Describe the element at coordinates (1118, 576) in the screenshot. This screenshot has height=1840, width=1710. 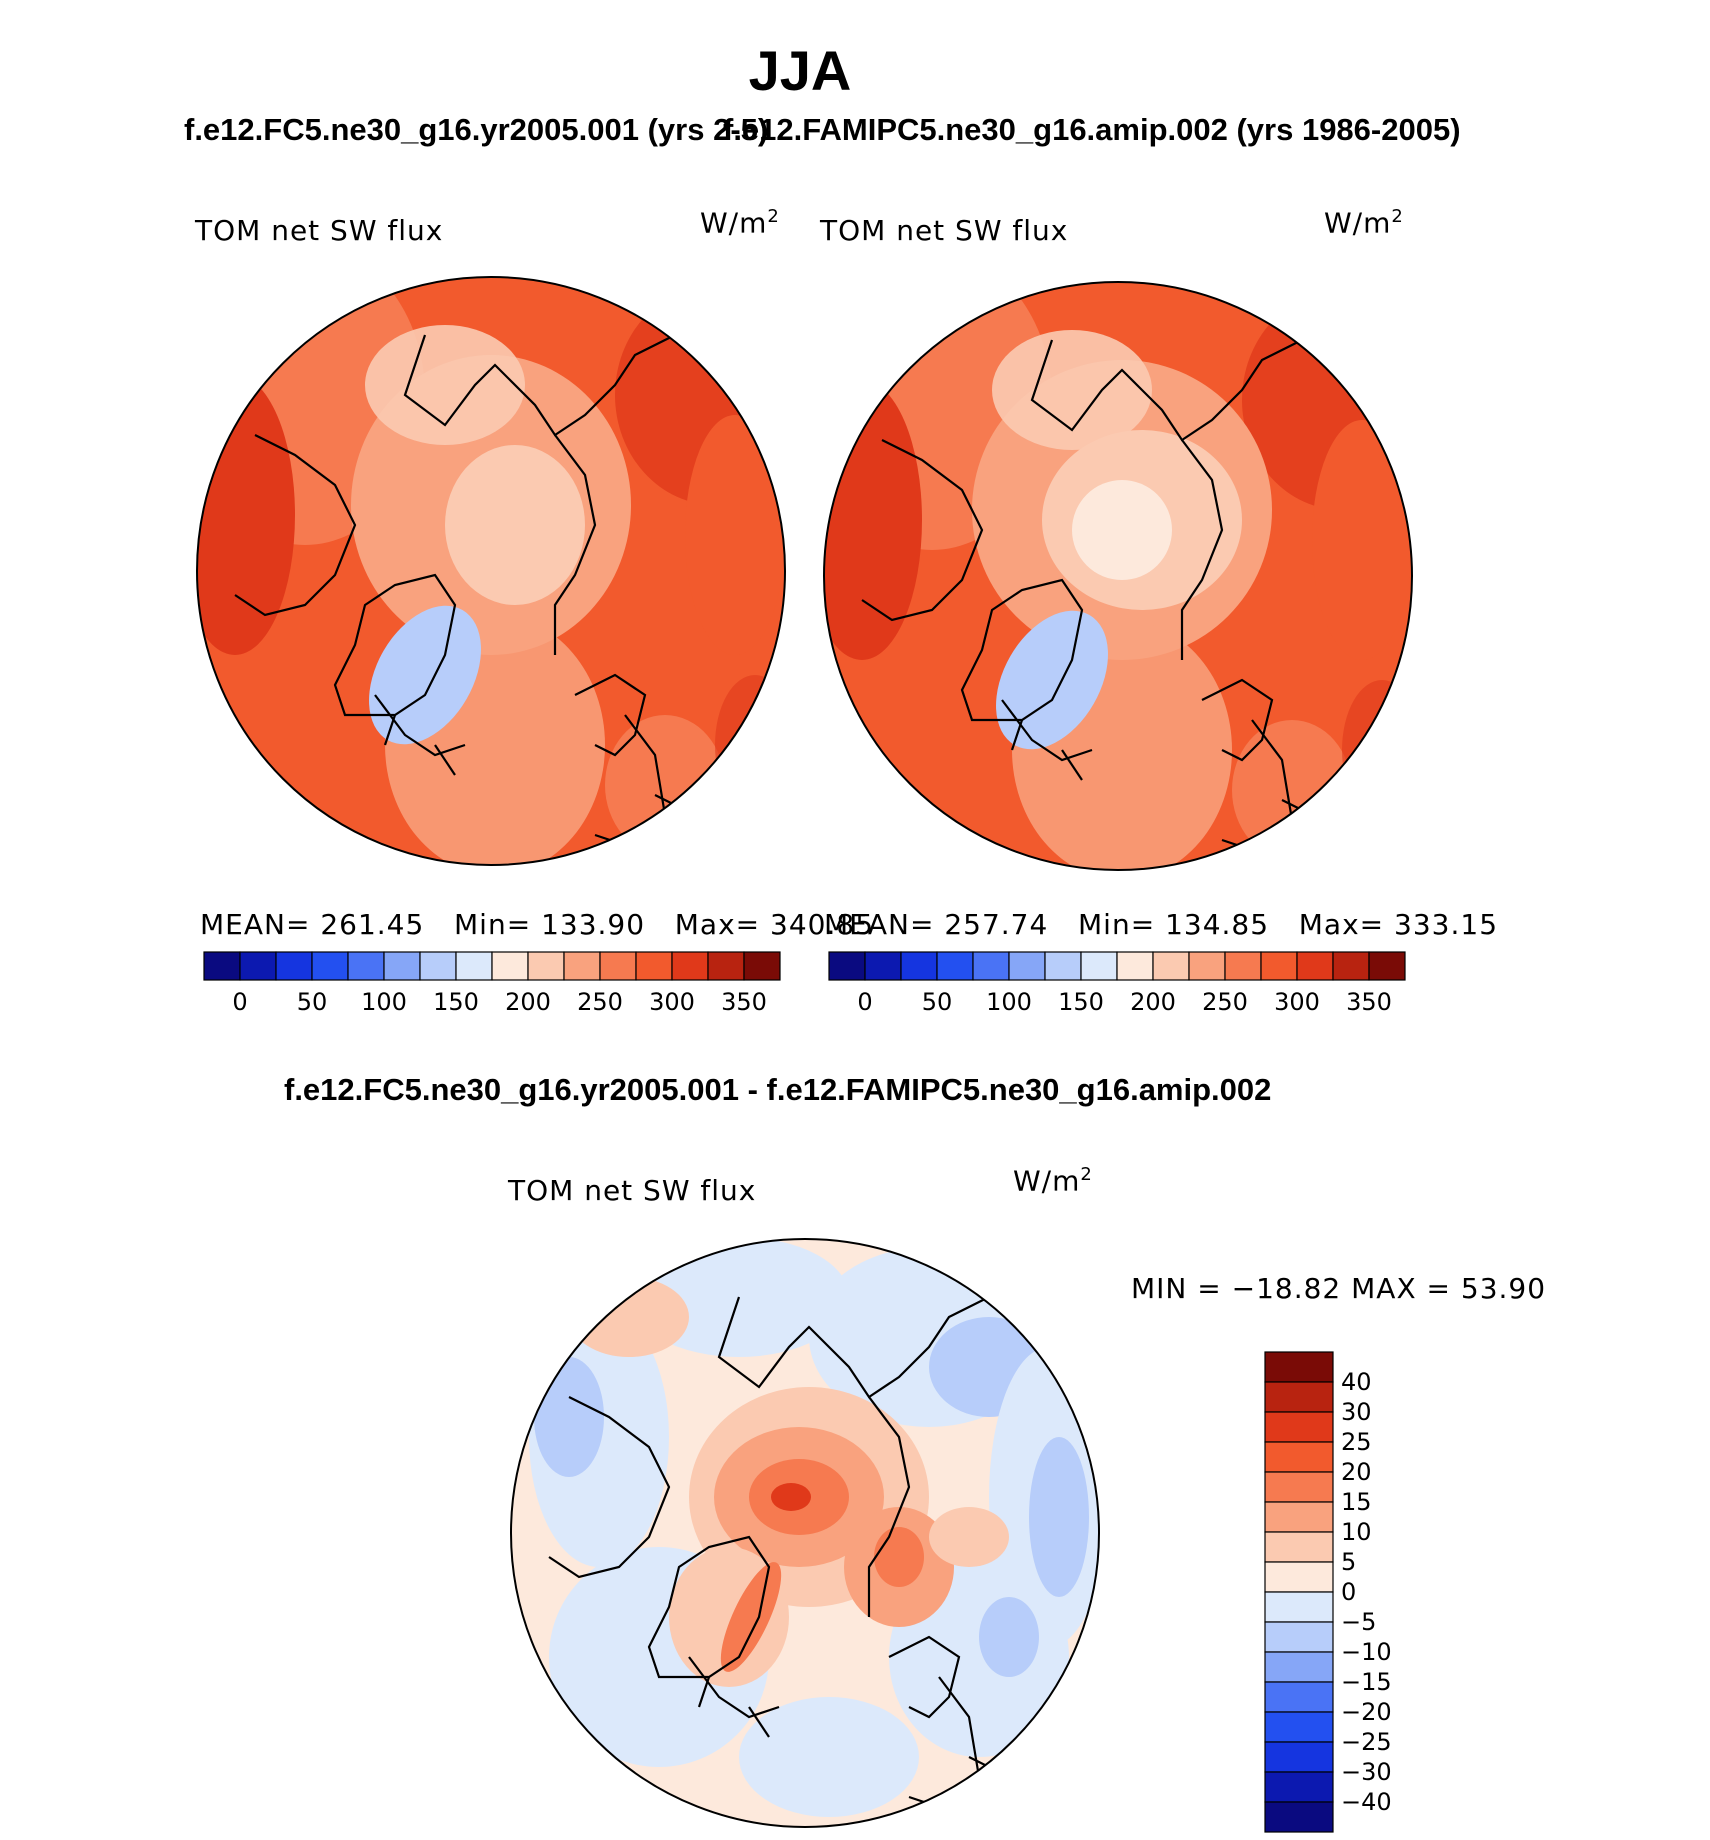
I see `panel-2-polar-map` at that location.